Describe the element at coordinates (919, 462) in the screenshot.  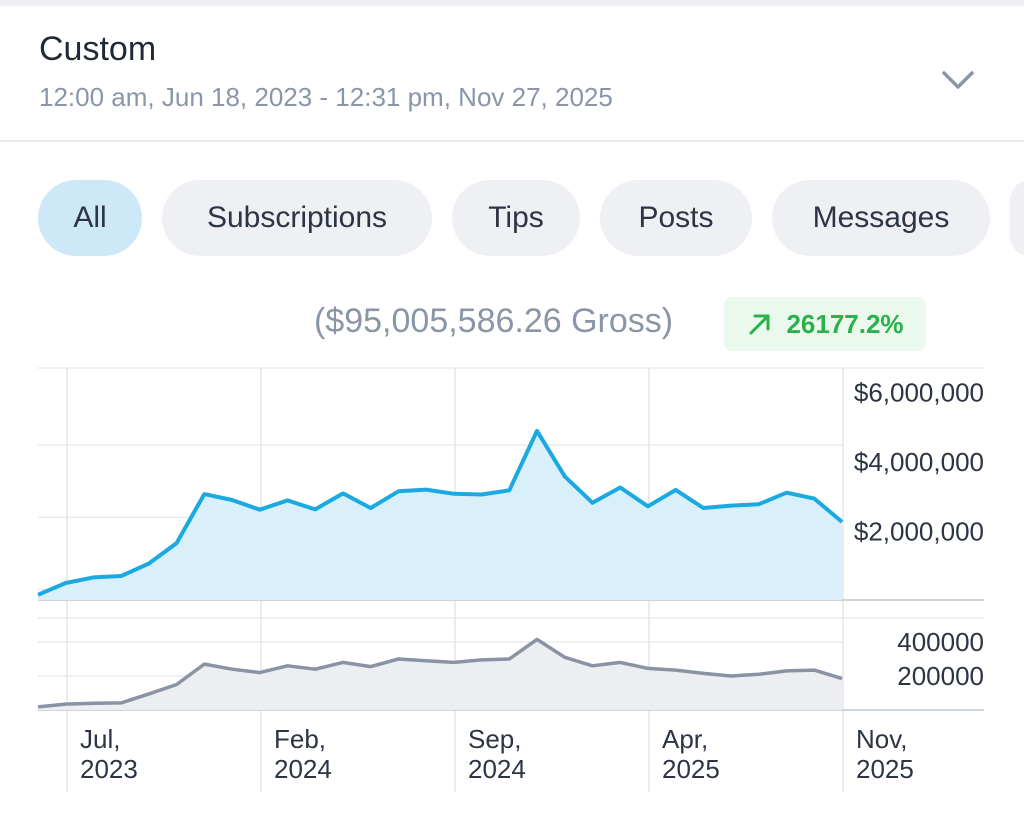
I see `y-tick-main-1: $4,000,000` at that location.